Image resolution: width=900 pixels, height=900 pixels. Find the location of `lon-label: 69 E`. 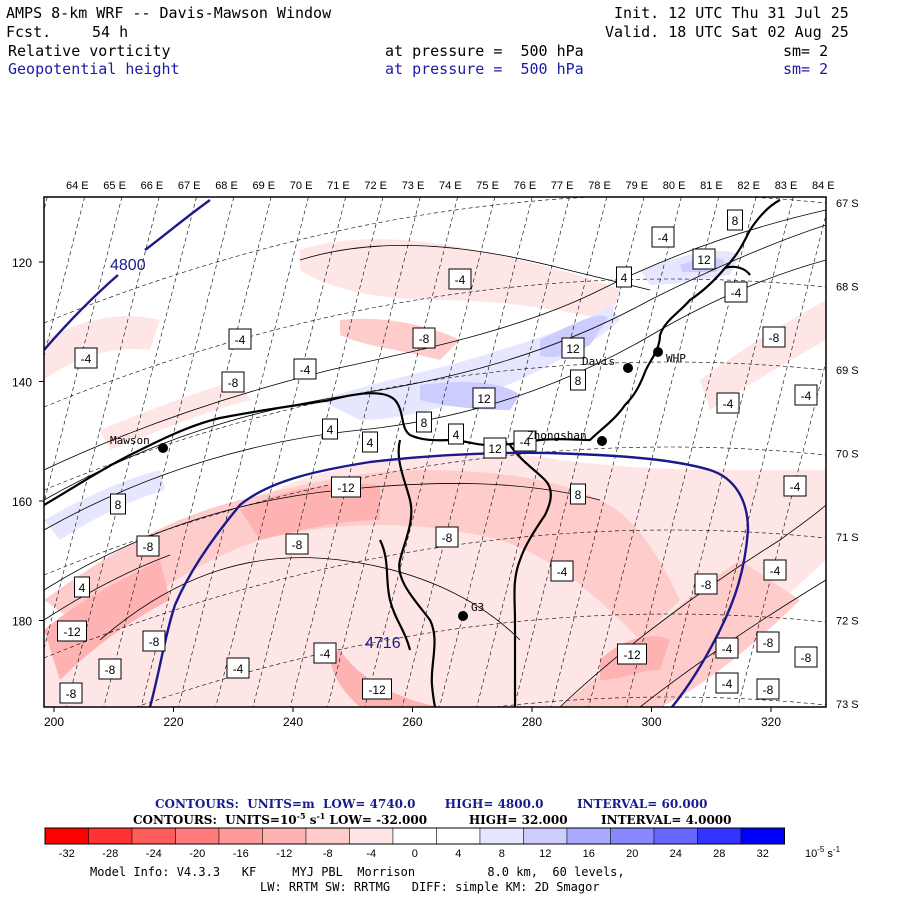

lon-label: 69 E is located at coordinates (264, 186).